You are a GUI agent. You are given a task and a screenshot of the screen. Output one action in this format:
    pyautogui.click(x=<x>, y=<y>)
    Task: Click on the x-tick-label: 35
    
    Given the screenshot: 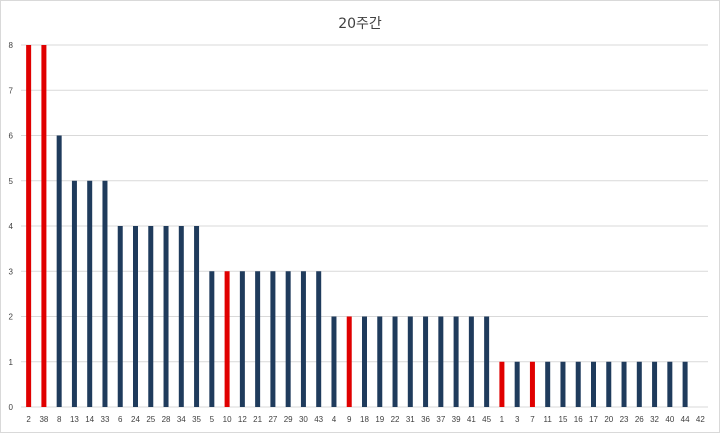 What is the action you would take?
    pyautogui.click(x=196, y=419)
    